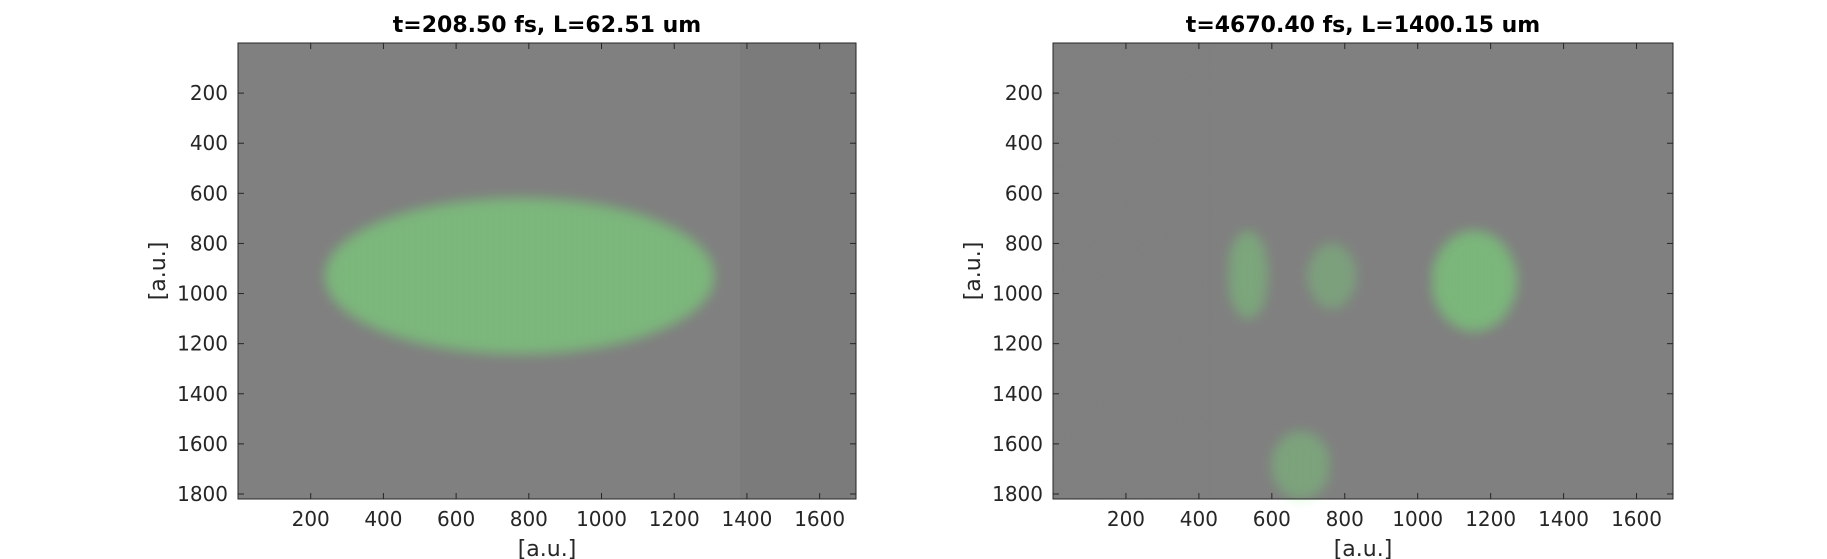 The width and height of the screenshot is (1827, 559). Describe the element at coordinates (1417, 519) in the screenshot. I see `panel-2-xtick-label: 1000` at that location.